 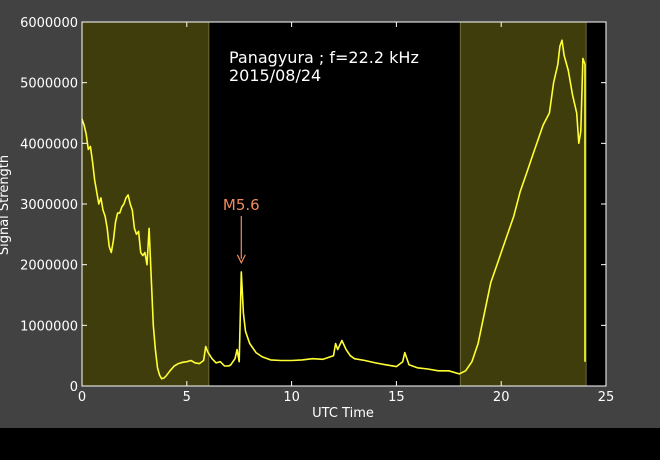 I want to click on y-tick-label: 3000000, so click(x=49, y=205).